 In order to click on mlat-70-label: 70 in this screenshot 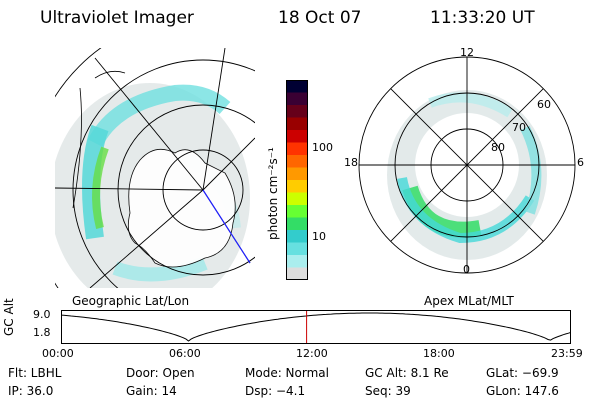, I will do `click(519, 127)`.